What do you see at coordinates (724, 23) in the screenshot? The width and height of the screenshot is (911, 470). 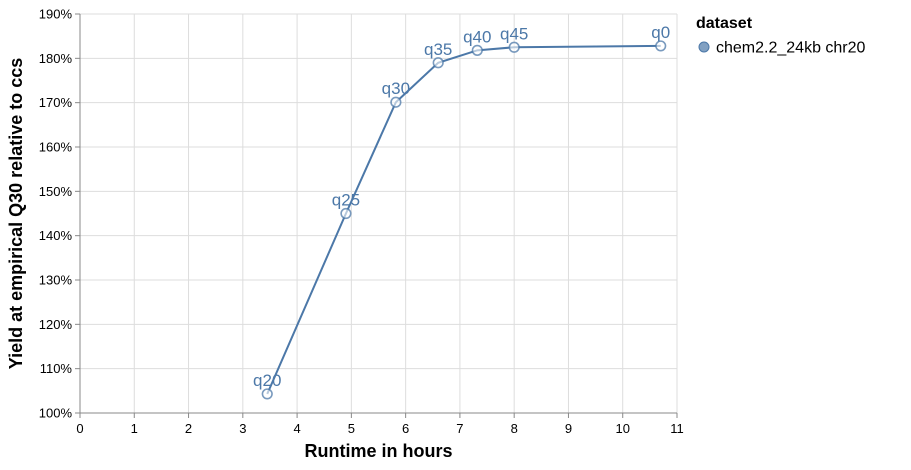 I see `legend-title: dataset` at bounding box center [724, 23].